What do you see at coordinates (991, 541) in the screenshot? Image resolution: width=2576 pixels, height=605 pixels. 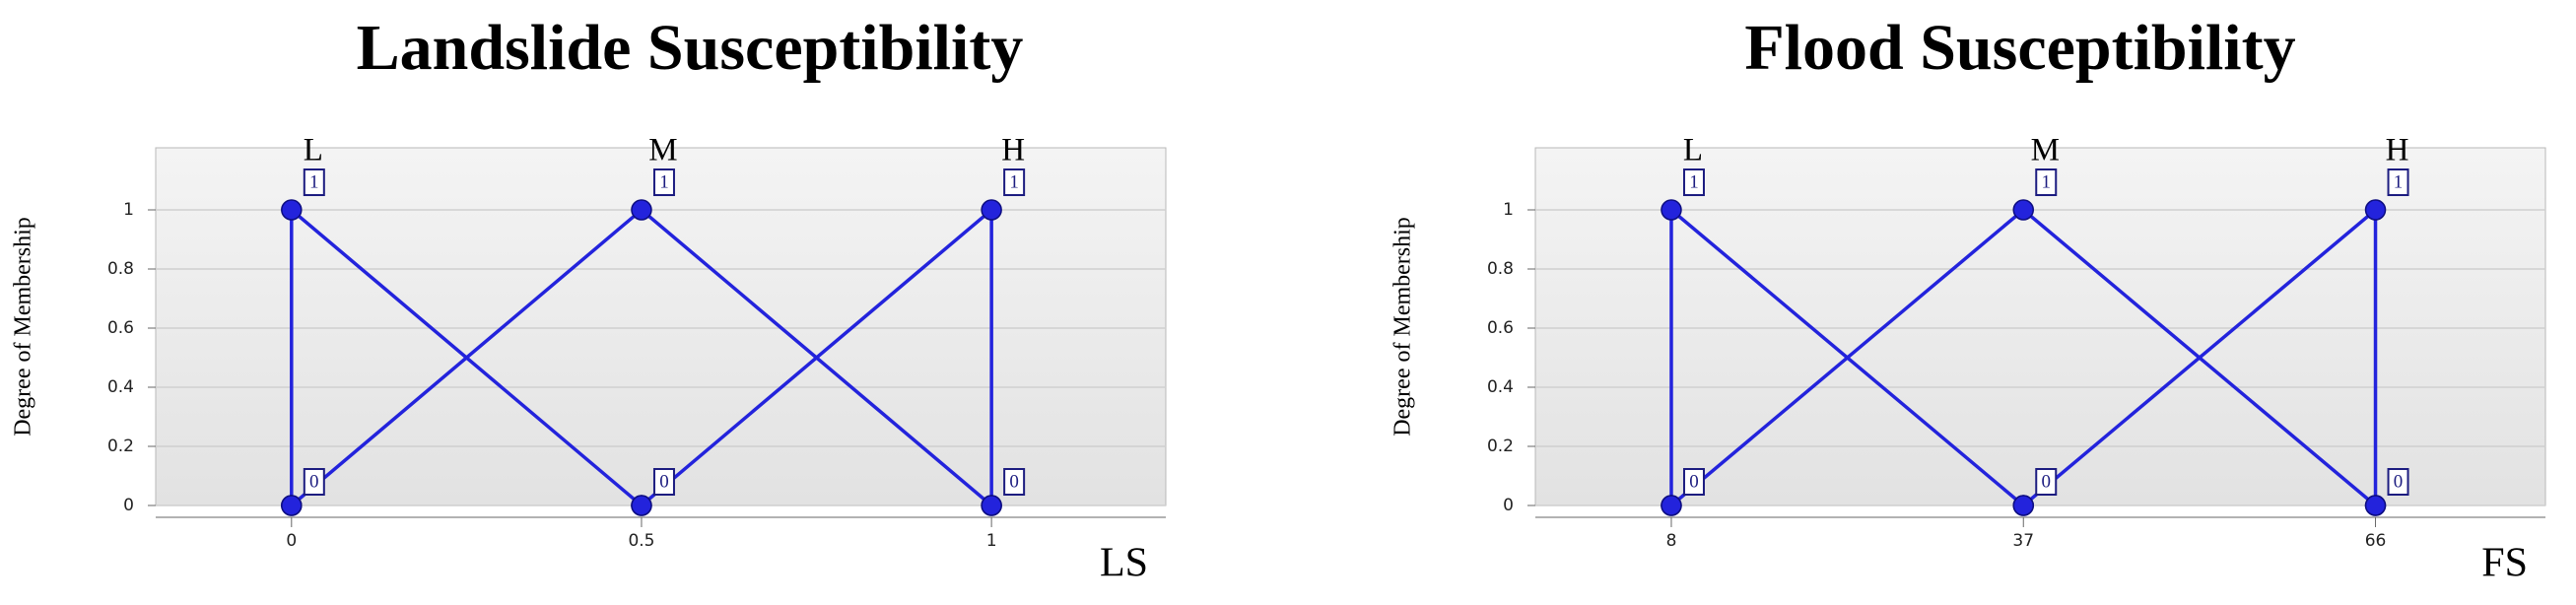 I see `x-tick-label: 1` at bounding box center [991, 541].